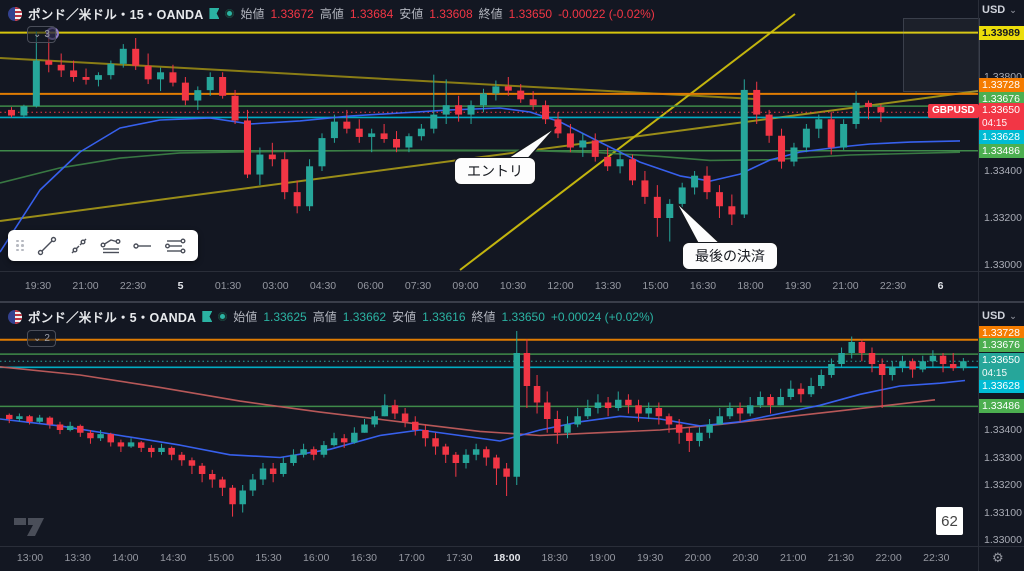  What do you see at coordinates (47, 246) in the screenshot?
I see `trend-line-tool-icon` at bounding box center [47, 246].